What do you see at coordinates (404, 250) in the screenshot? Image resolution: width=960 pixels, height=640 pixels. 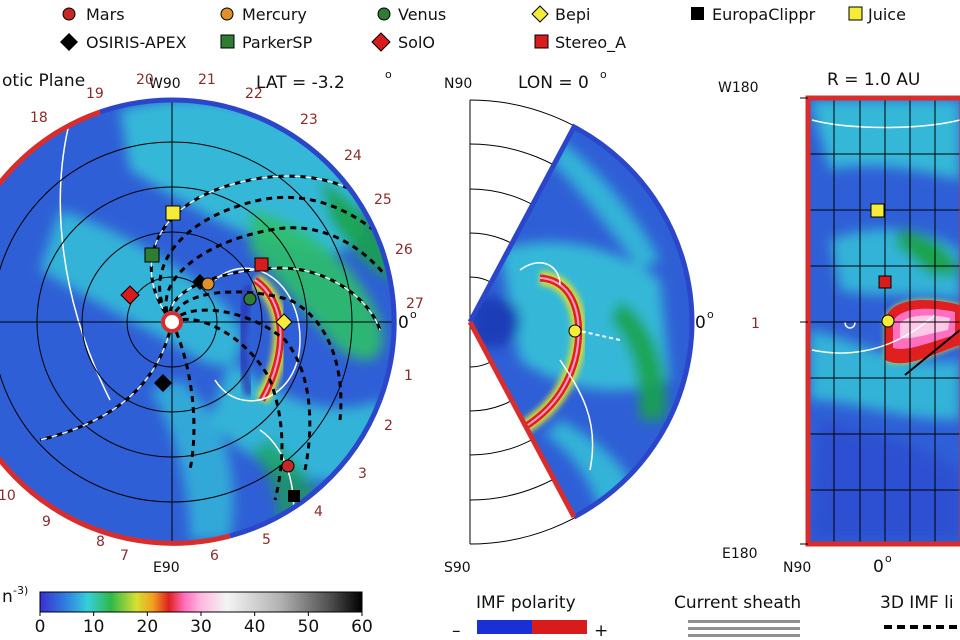 I see `day-tick-26: 26` at bounding box center [404, 250].